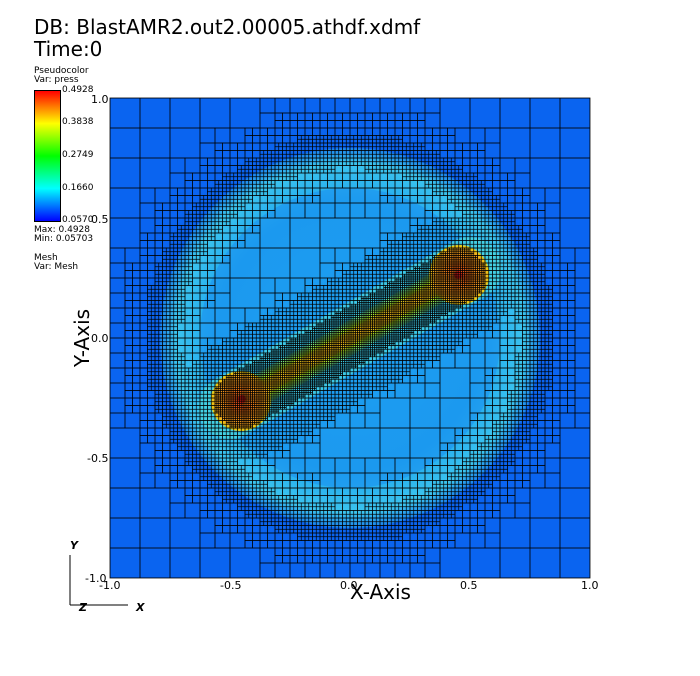  I want to click on time-label: Time:0, so click(68, 49).